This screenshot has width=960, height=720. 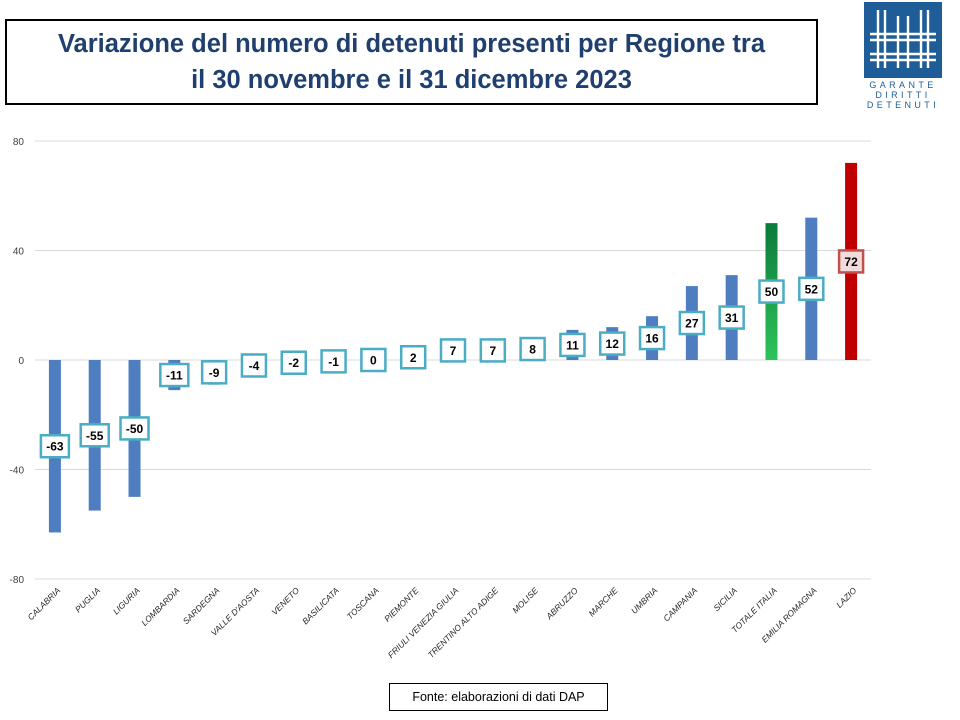 I want to click on logo-emblem-icon, so click(x=903, y=39).